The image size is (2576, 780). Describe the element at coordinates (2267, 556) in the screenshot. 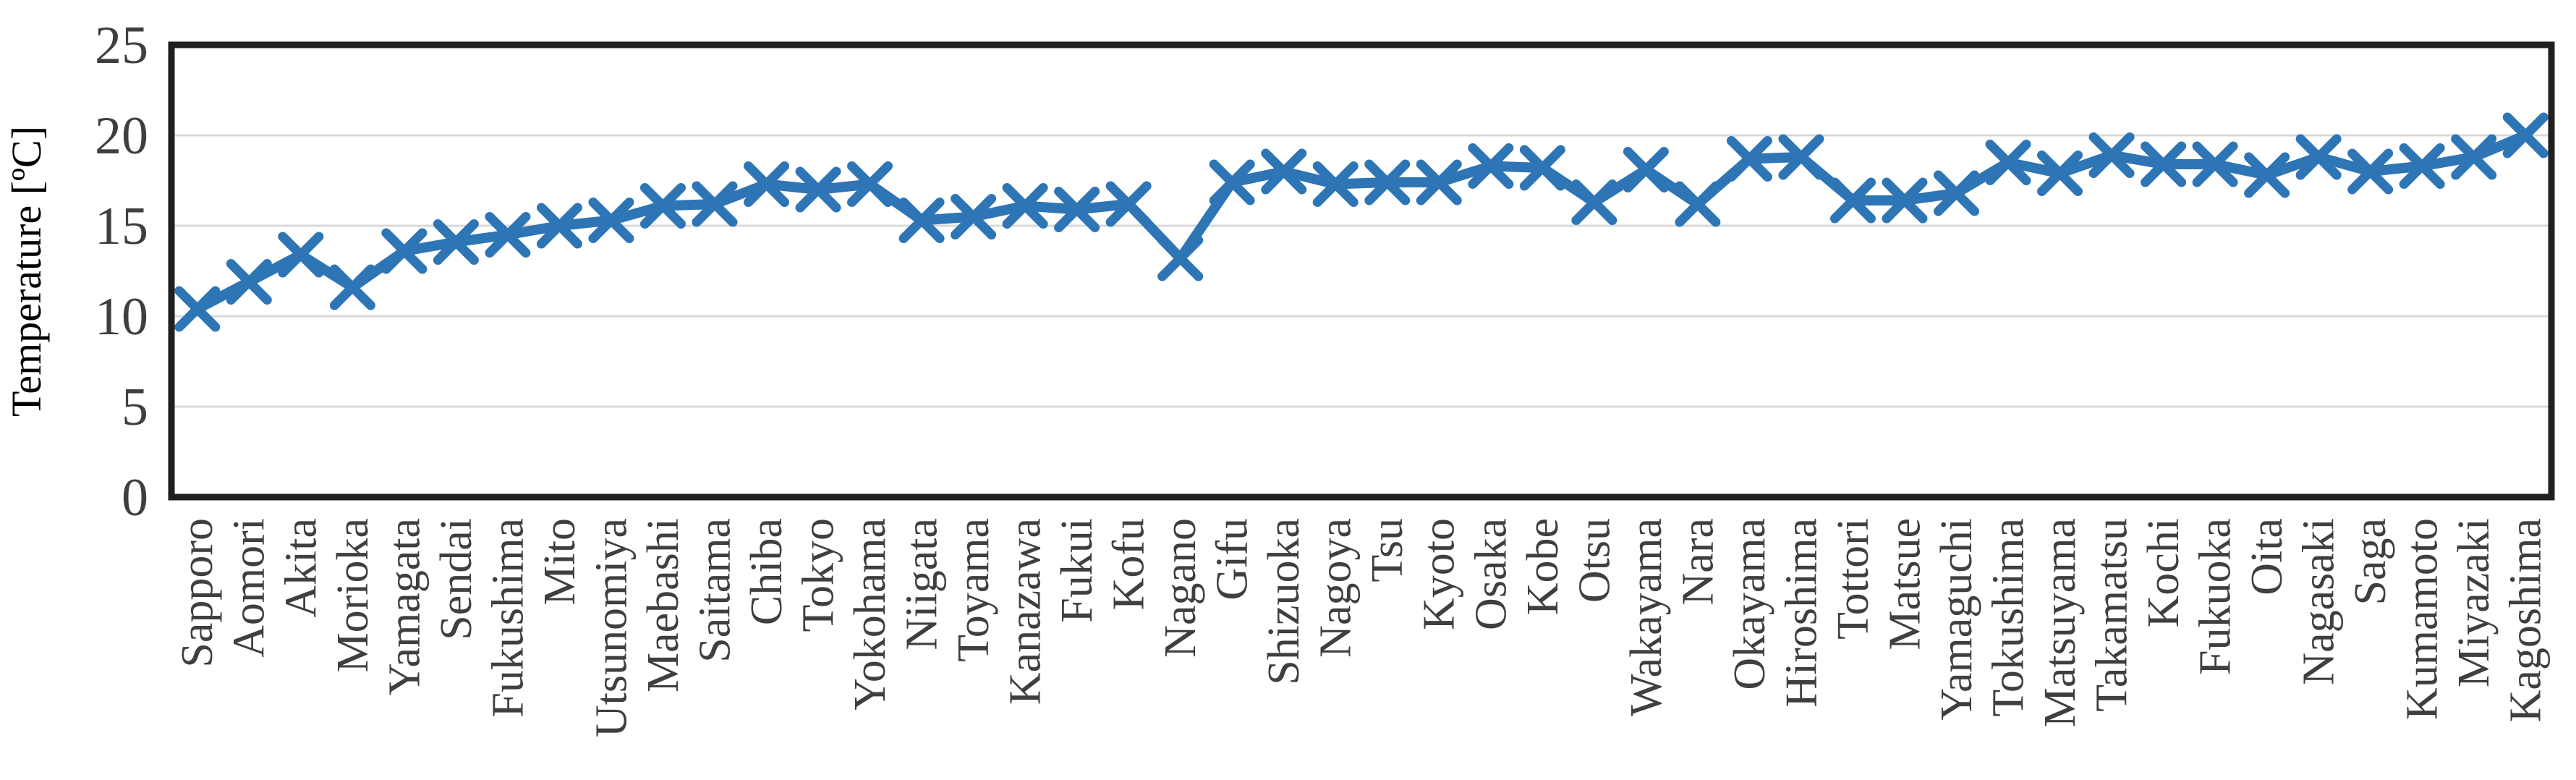

I see `x-category-label: Oita` at that location.